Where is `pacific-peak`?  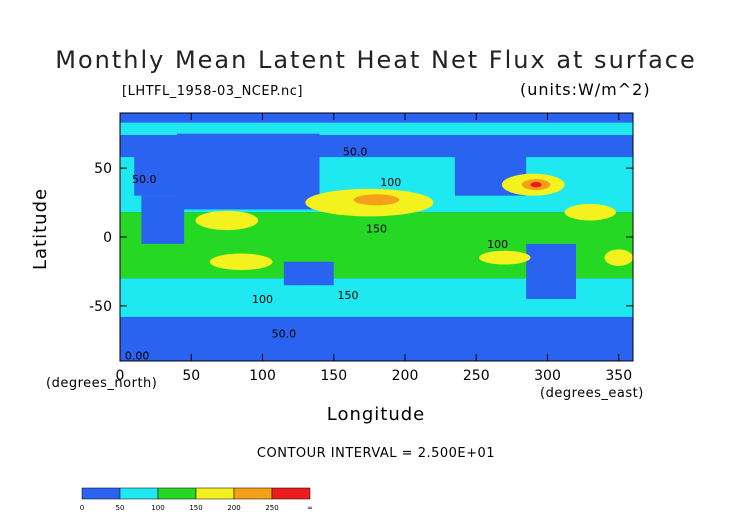 pacific-peak is located at coordinates (376, 200).